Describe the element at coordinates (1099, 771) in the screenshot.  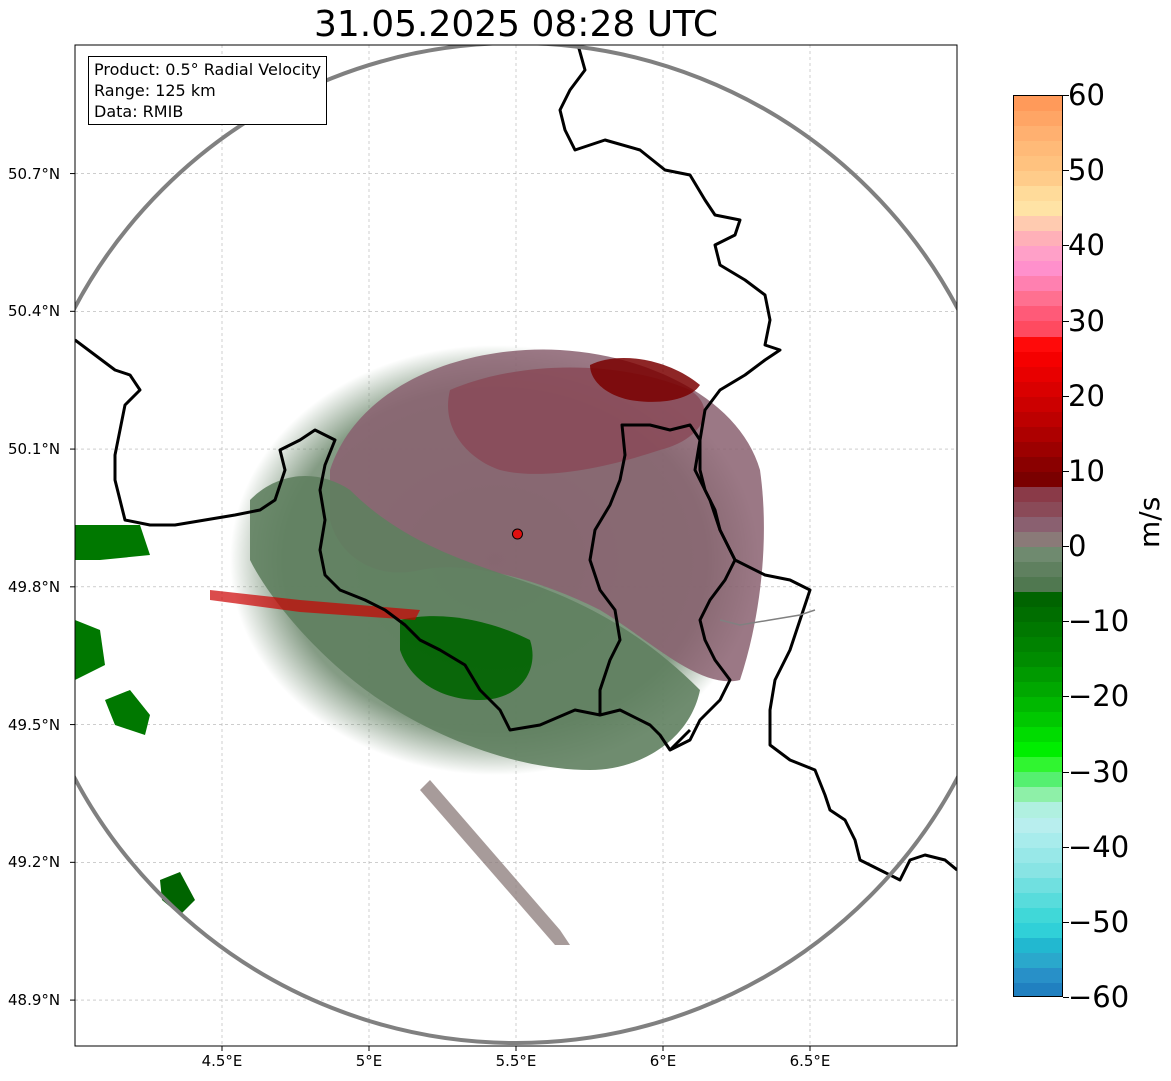
I see `colorbar-tick-label: −30` at that location.